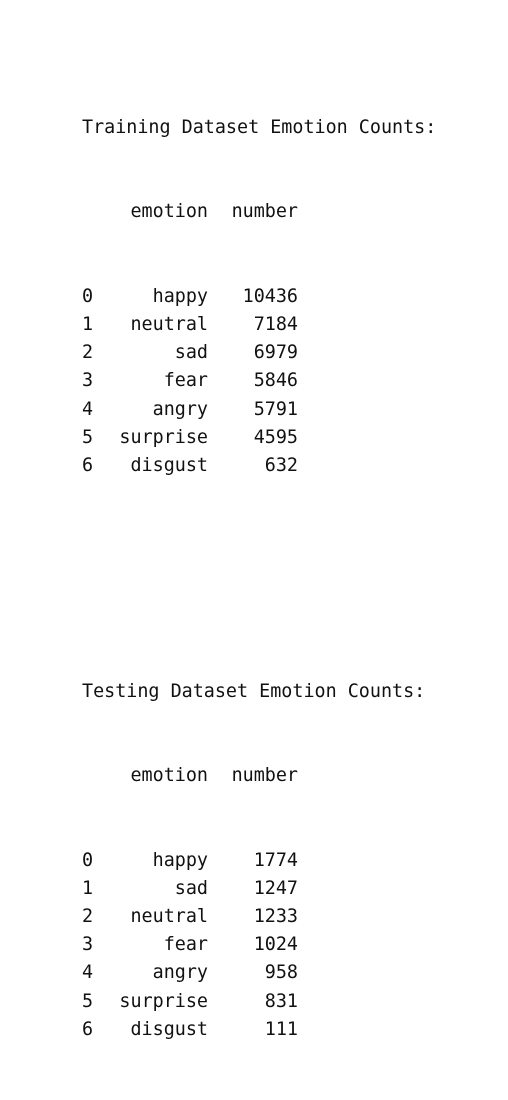 The width and height of the screenshot is (508, 1100). What do you see at coordinates (259, 1002) in the screenshot?
I see `testing-table-row: 5 surprise 831` at bounding box center [259, 1002].